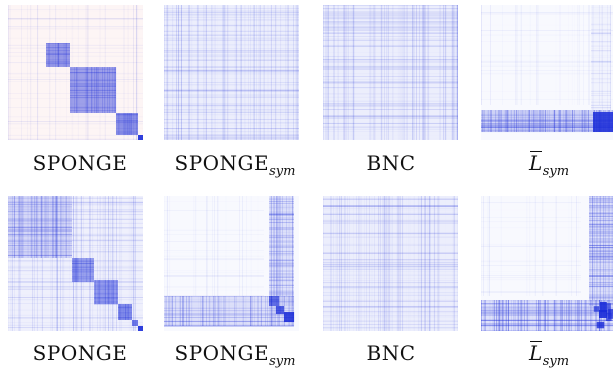 This screenshot has height=374, width=613. Describe the element at coordinates (80, 163) in the screenshot. I see `caption-text: SPONGE` at that location.